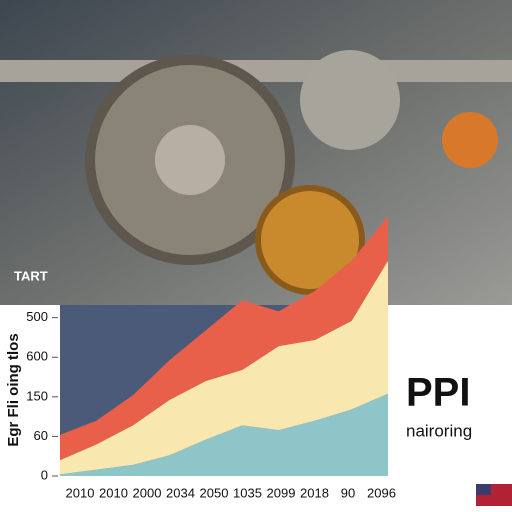 The height and width of the screenshot is (512, 512). What do you see at coordinates (37, 356) in the screenshot?
I see `y-tick-label: 600` at bounding box center [37, 356].